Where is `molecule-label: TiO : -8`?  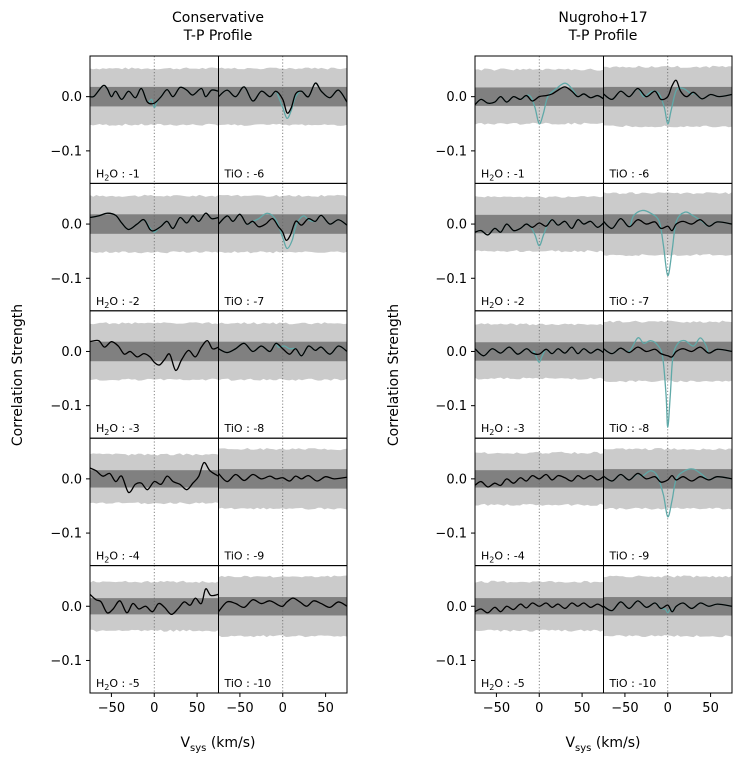 molecule-label: TiO : -8 is located at coordinates (629, 428).